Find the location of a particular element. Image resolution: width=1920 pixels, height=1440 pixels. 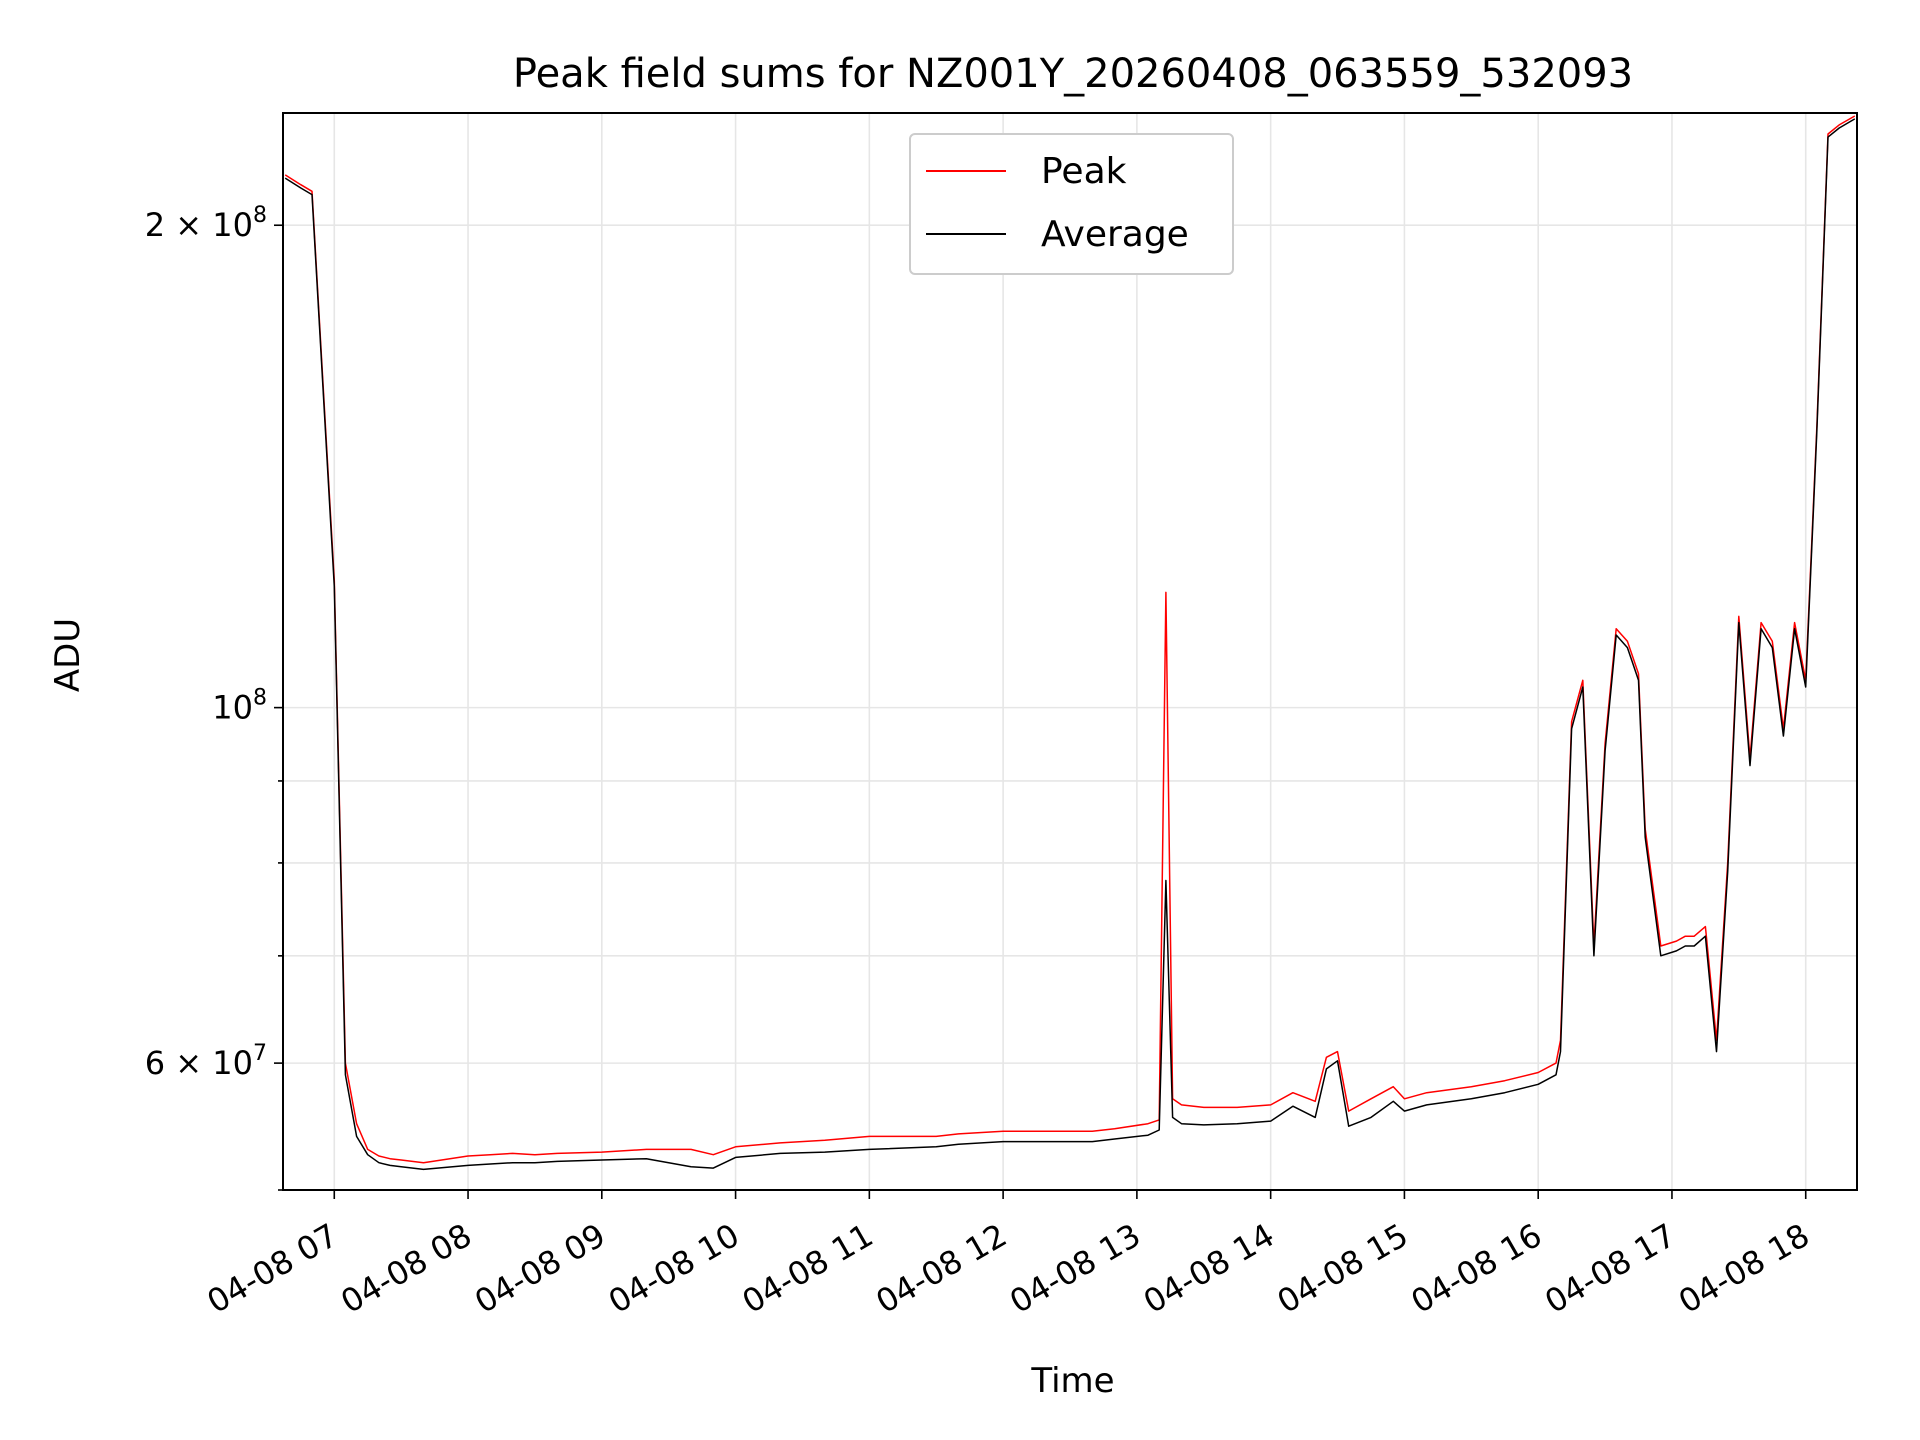

x-axis-label: Time is located at coordinates (1072, 1381).